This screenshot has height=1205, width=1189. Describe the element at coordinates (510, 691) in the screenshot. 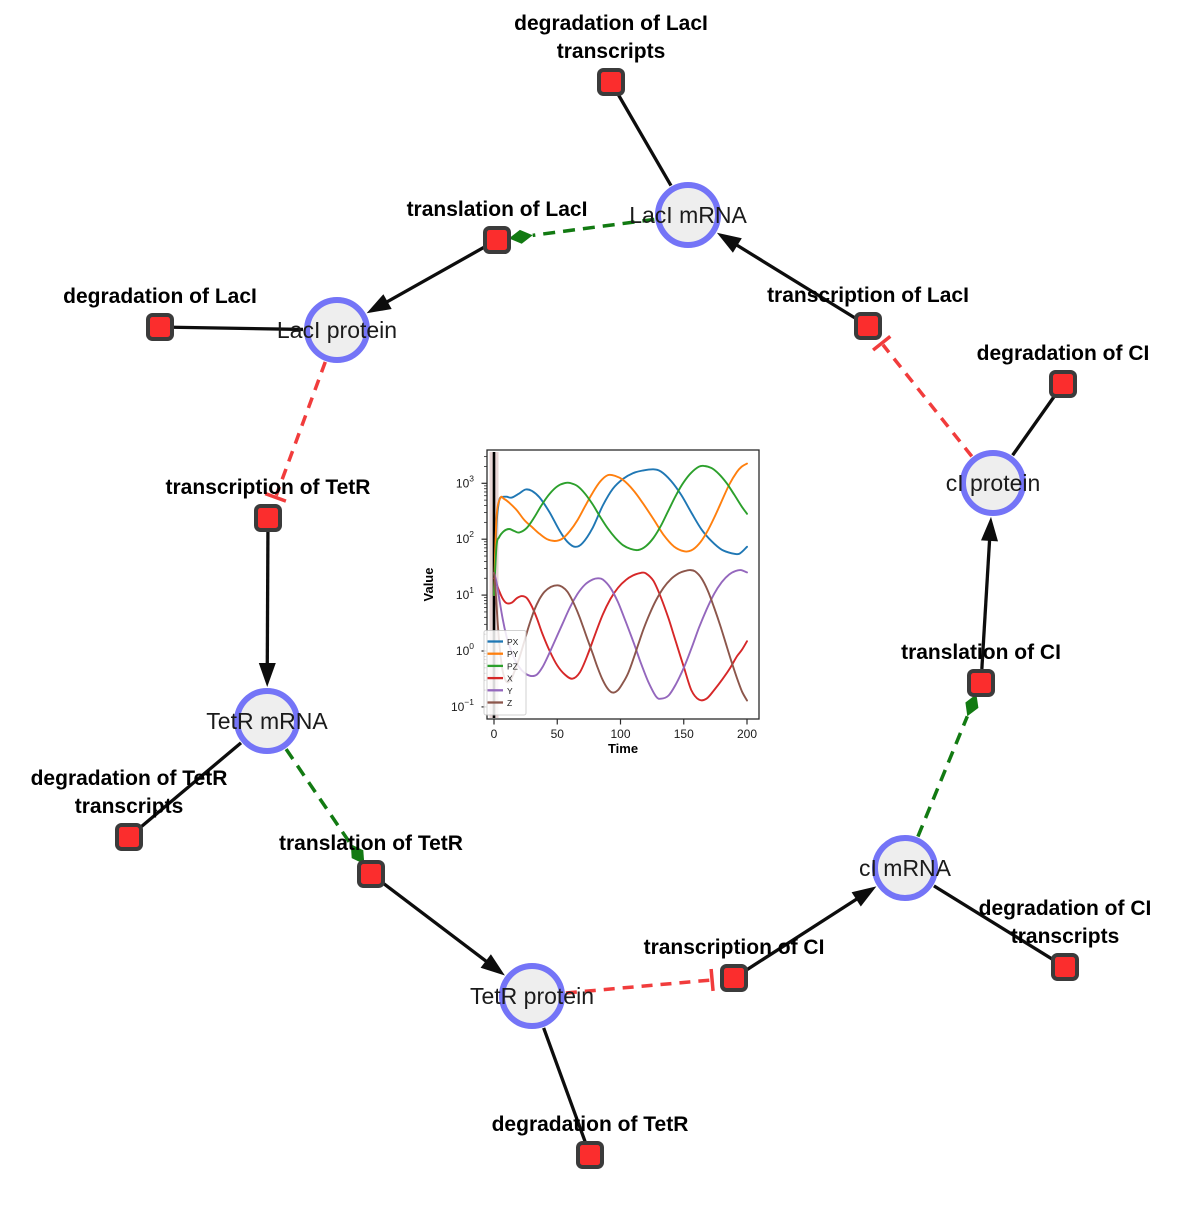

I see `legend-label-Y: Y` at that location.